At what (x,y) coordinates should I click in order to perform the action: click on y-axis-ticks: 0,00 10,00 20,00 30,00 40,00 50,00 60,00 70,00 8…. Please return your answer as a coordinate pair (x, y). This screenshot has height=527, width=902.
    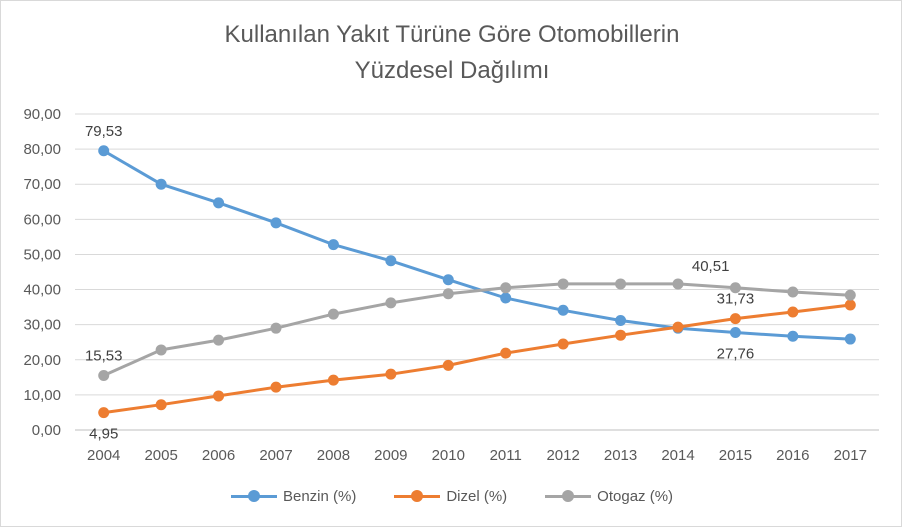
    Looking at the image, I should click on (42, 272).